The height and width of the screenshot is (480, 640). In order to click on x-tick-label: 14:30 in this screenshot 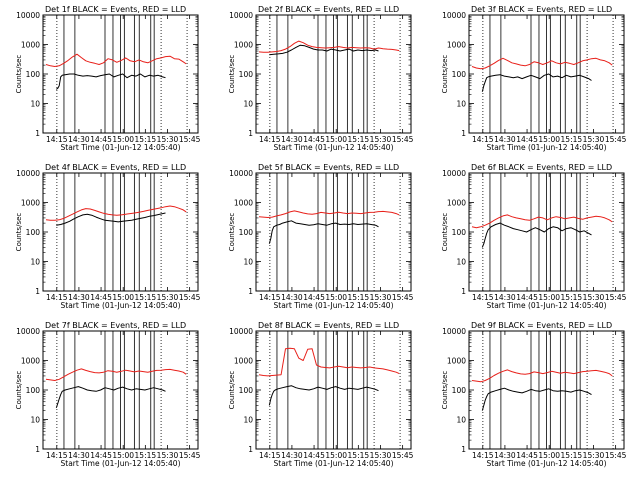, I will do `click(505, 455)`.